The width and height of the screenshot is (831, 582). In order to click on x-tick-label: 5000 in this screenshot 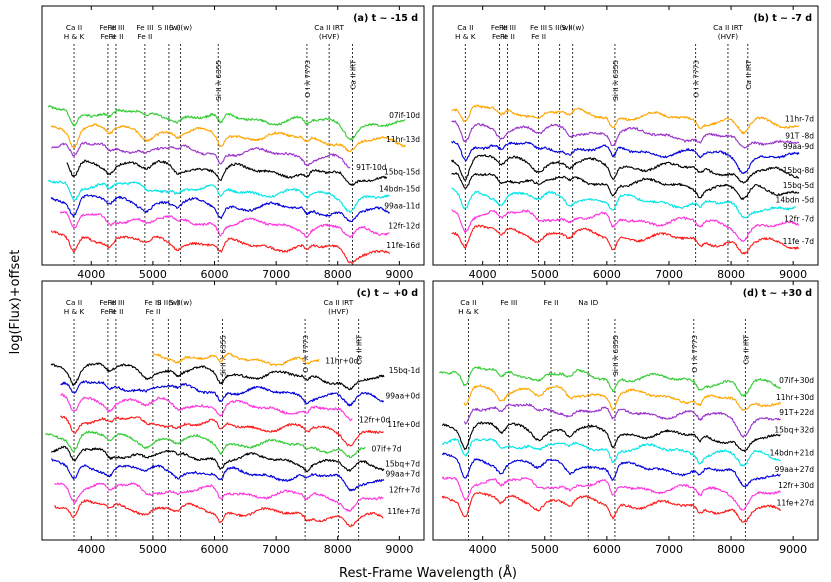, I will do `click(545, 549)`.